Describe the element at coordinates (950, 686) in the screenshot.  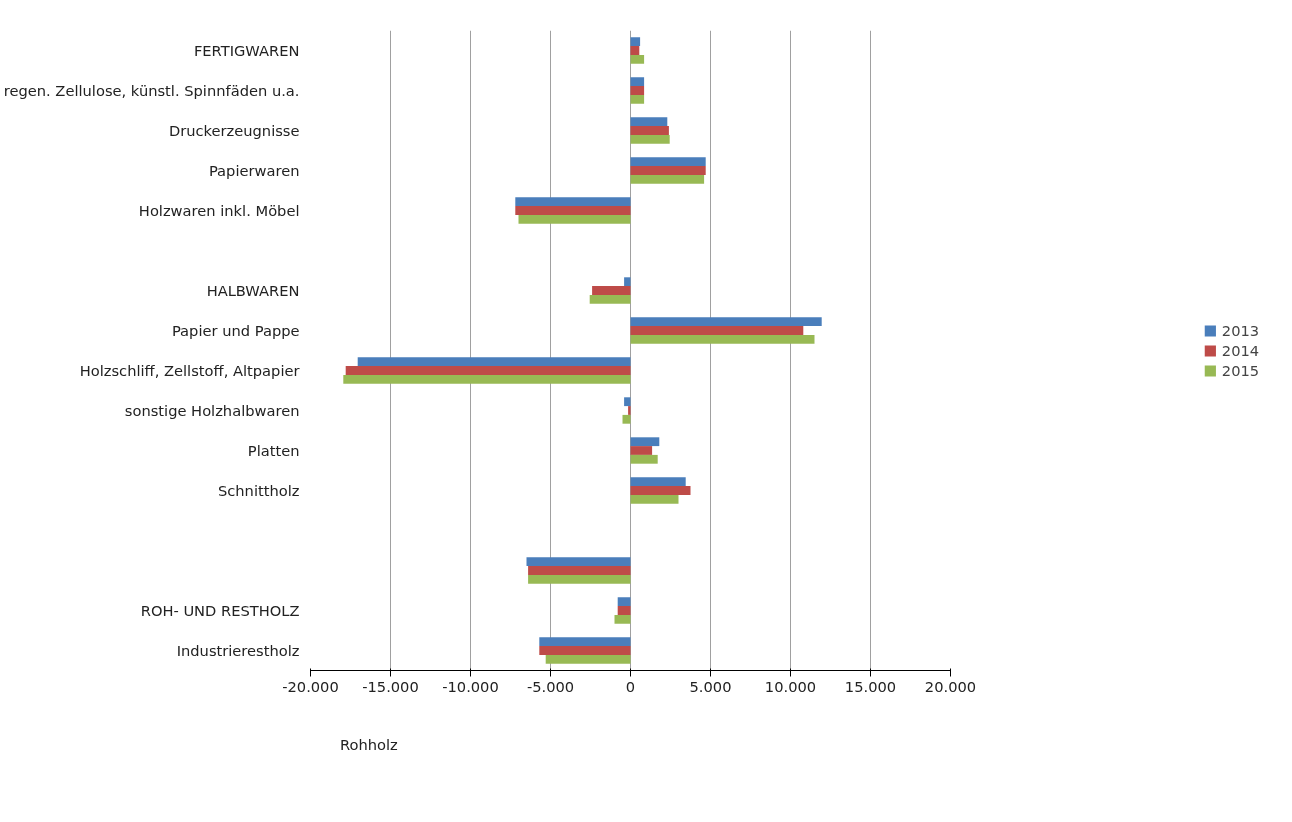
I see `x-tick-label: 20.000` at that location.